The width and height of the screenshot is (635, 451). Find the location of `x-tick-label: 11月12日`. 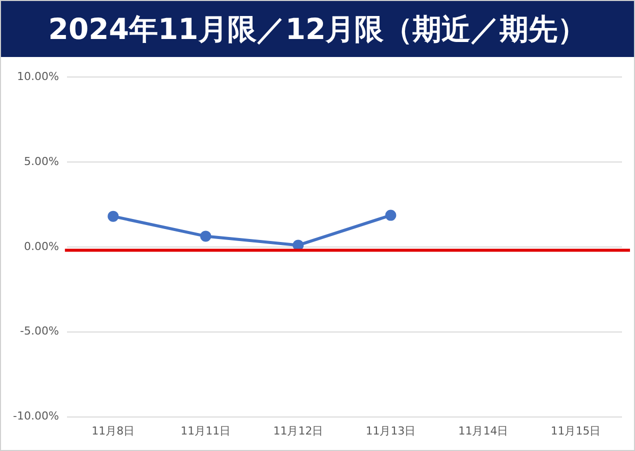

x-tick-label: 11月12日 is located at coordinates (298, 431).